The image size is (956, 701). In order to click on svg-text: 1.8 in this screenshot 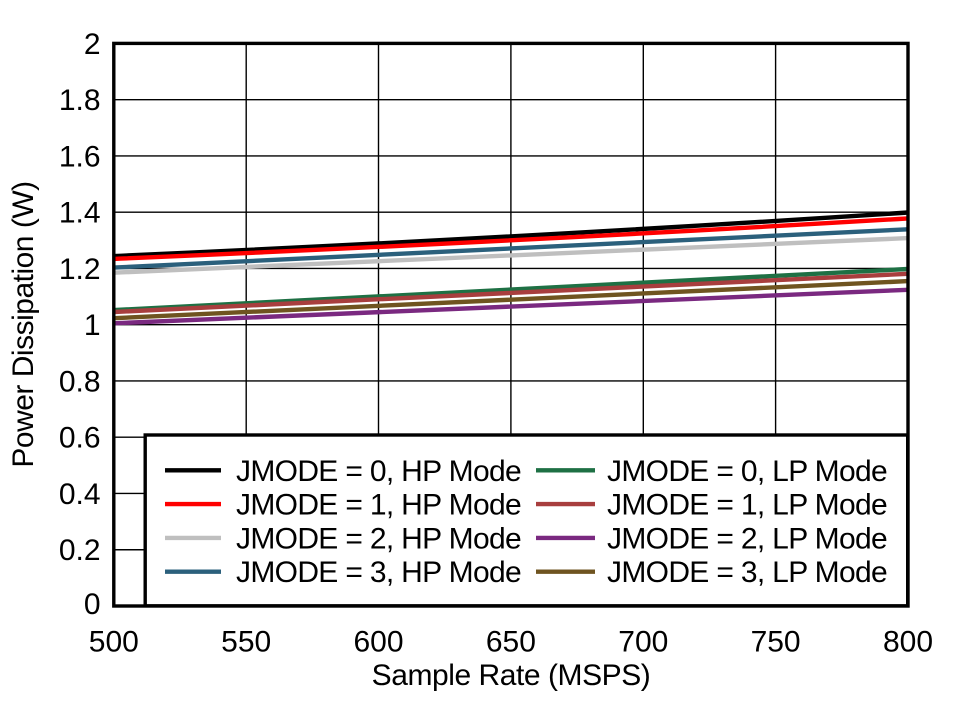, I will do `click(80, 100)`.